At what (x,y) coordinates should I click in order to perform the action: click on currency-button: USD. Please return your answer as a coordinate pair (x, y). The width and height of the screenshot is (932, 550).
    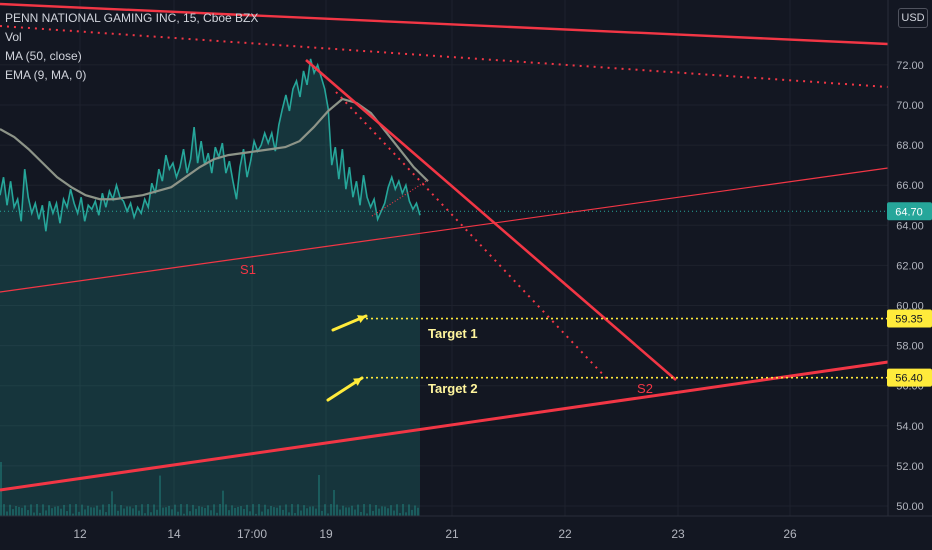
    Looking at the image, I should click on (913, 18).